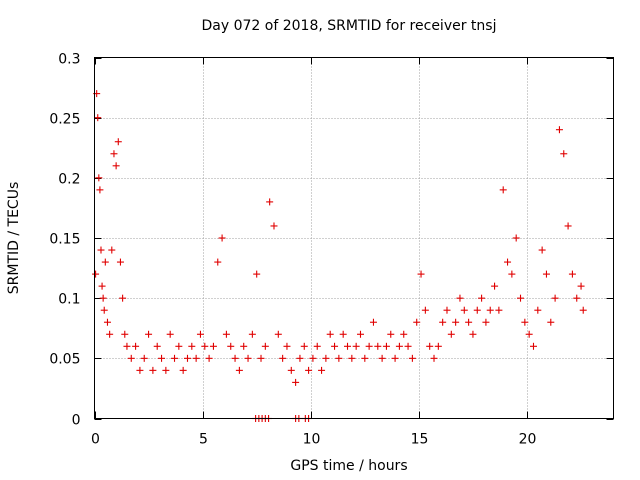 The height and width of the screenshot is (480, 640). What do you see at coordinates (69, 180) in the screenshot?
I see `y-tick-label: 0.2` at bounding box center [69, 180].